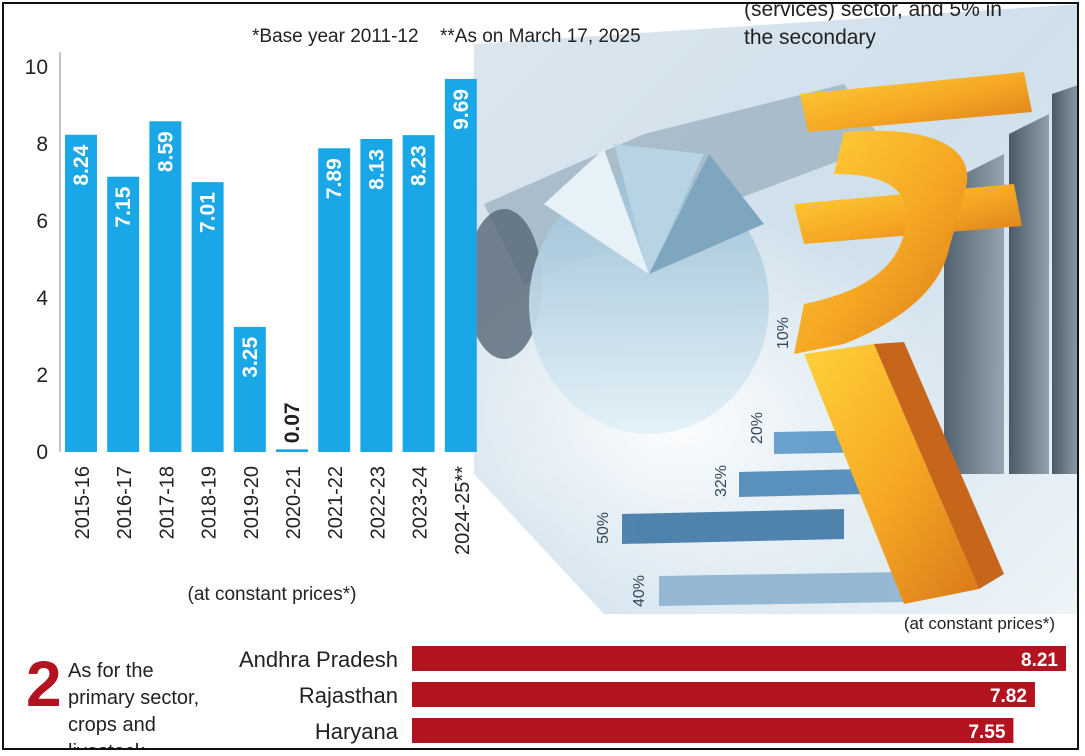 The image size is (1085, 756). I want to click on y-tick-label: 0, so click(42, 452).